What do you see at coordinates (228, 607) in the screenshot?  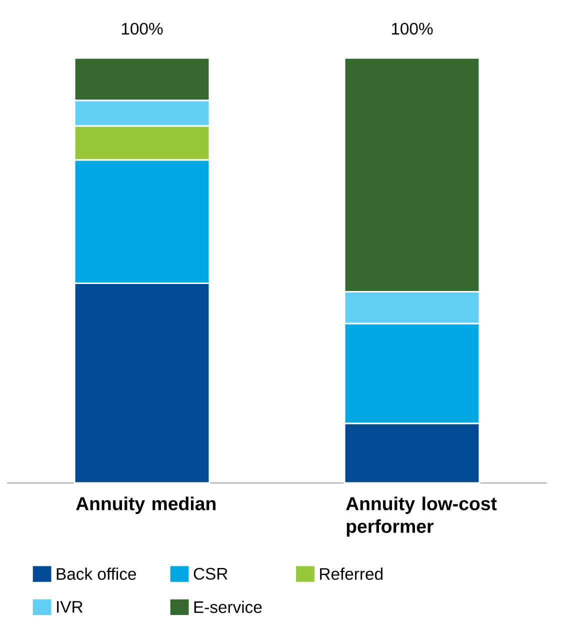 I see `legend-label: E-service` at bounding box center [228, 607].